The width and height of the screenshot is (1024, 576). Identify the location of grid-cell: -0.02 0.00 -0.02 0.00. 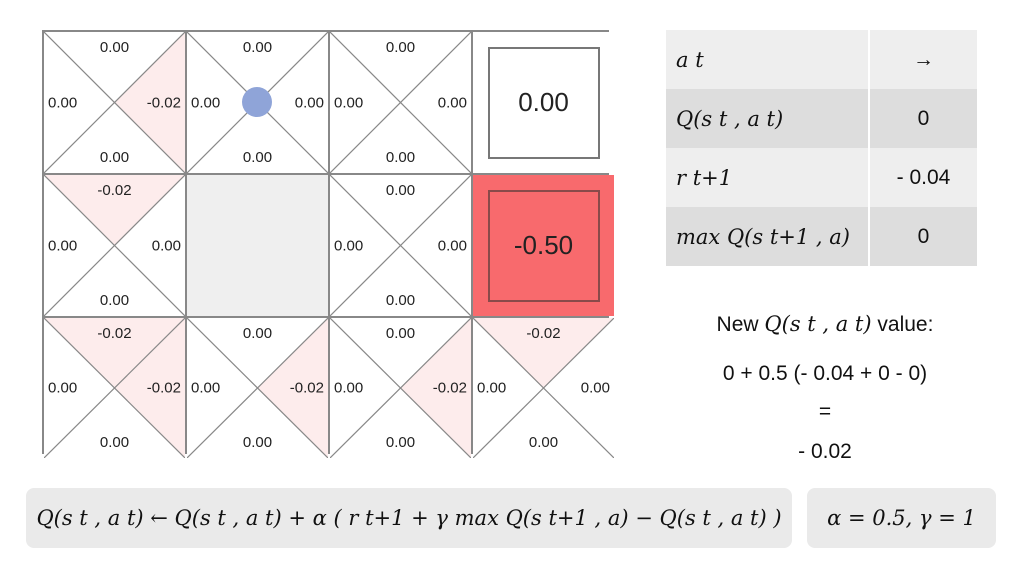
(114, 388).